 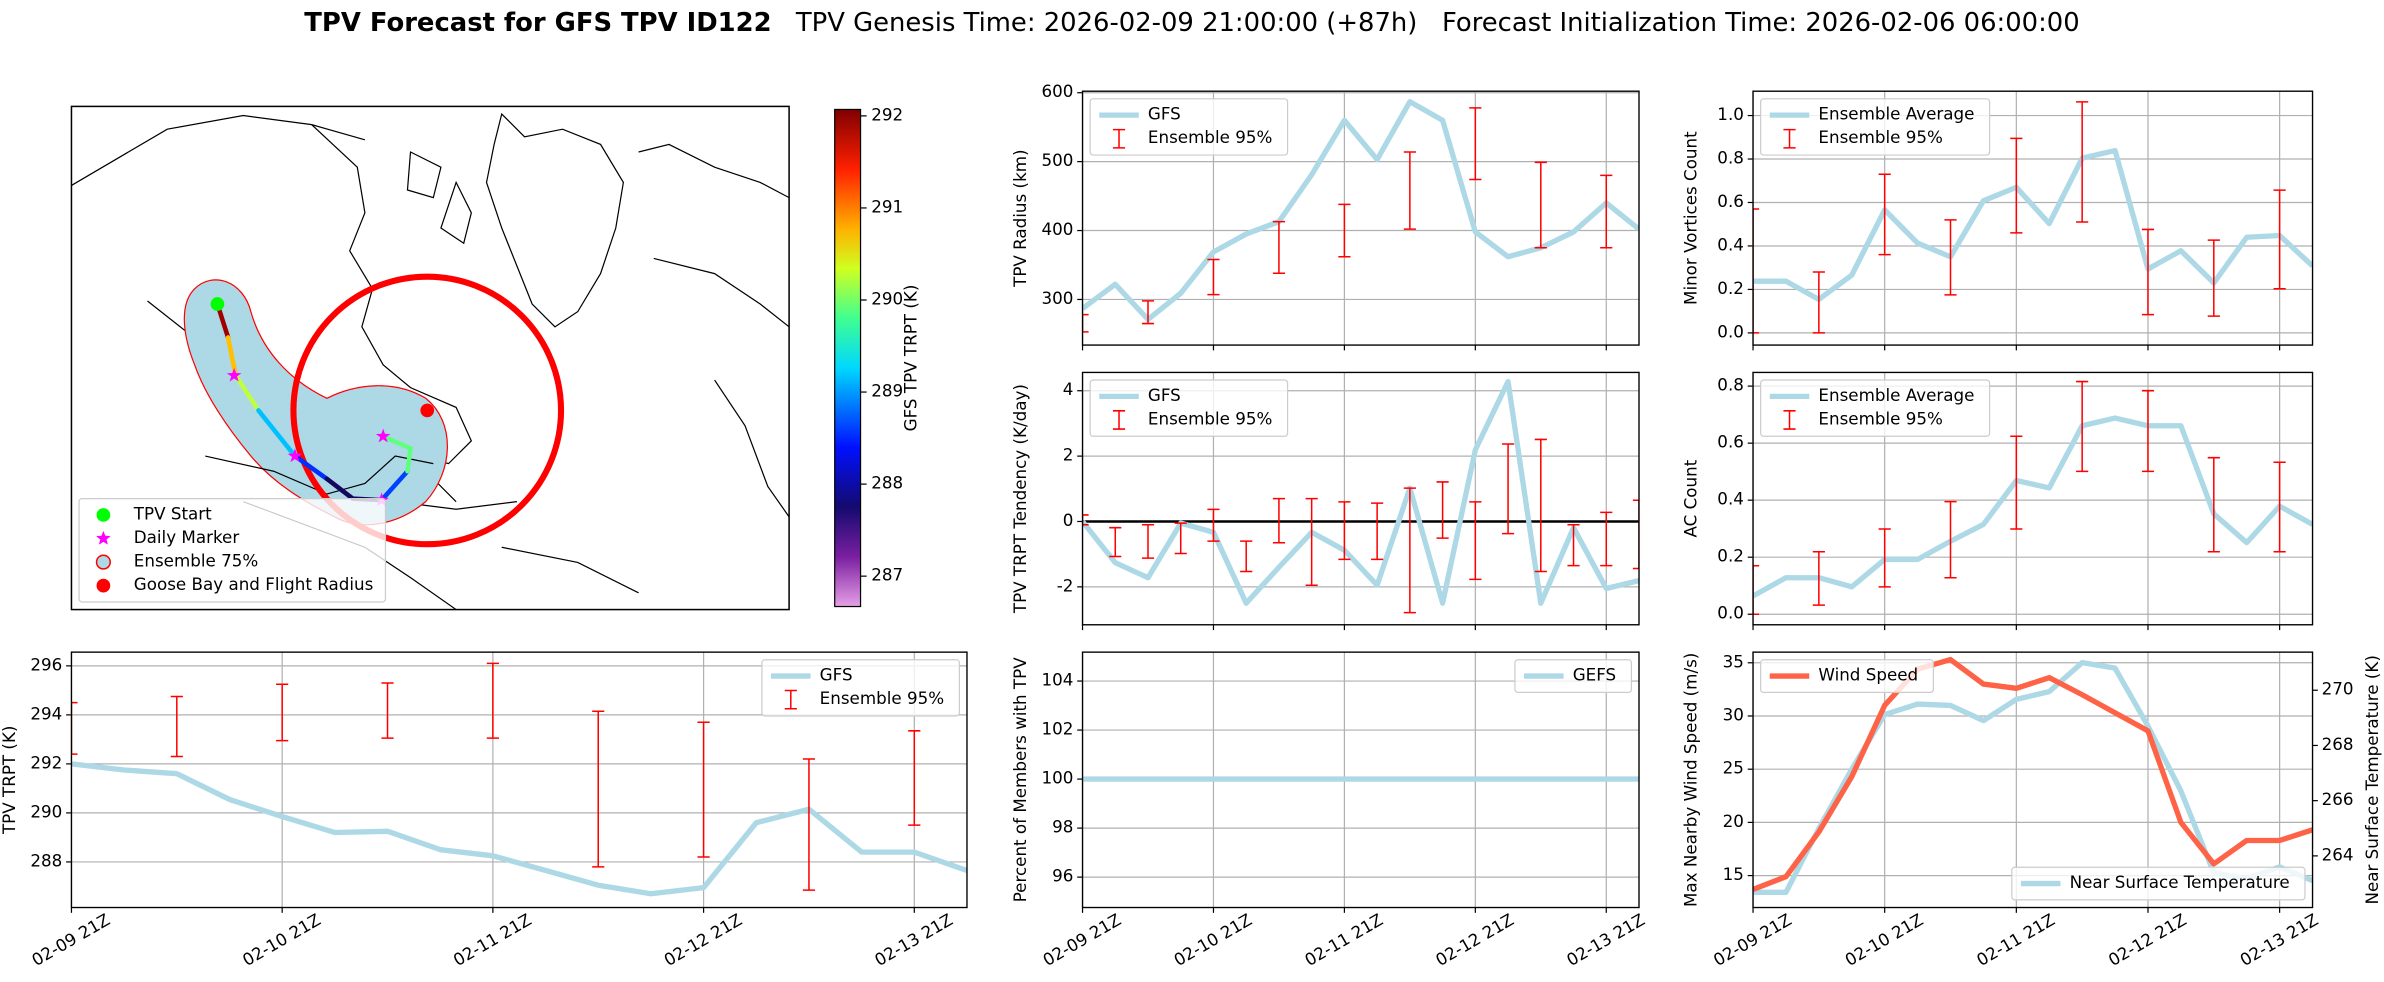 What do you see at coordinates (1733, 874) in the screenshot?
I see `y-tick-label: 15` at bounding box center [1733, 874].